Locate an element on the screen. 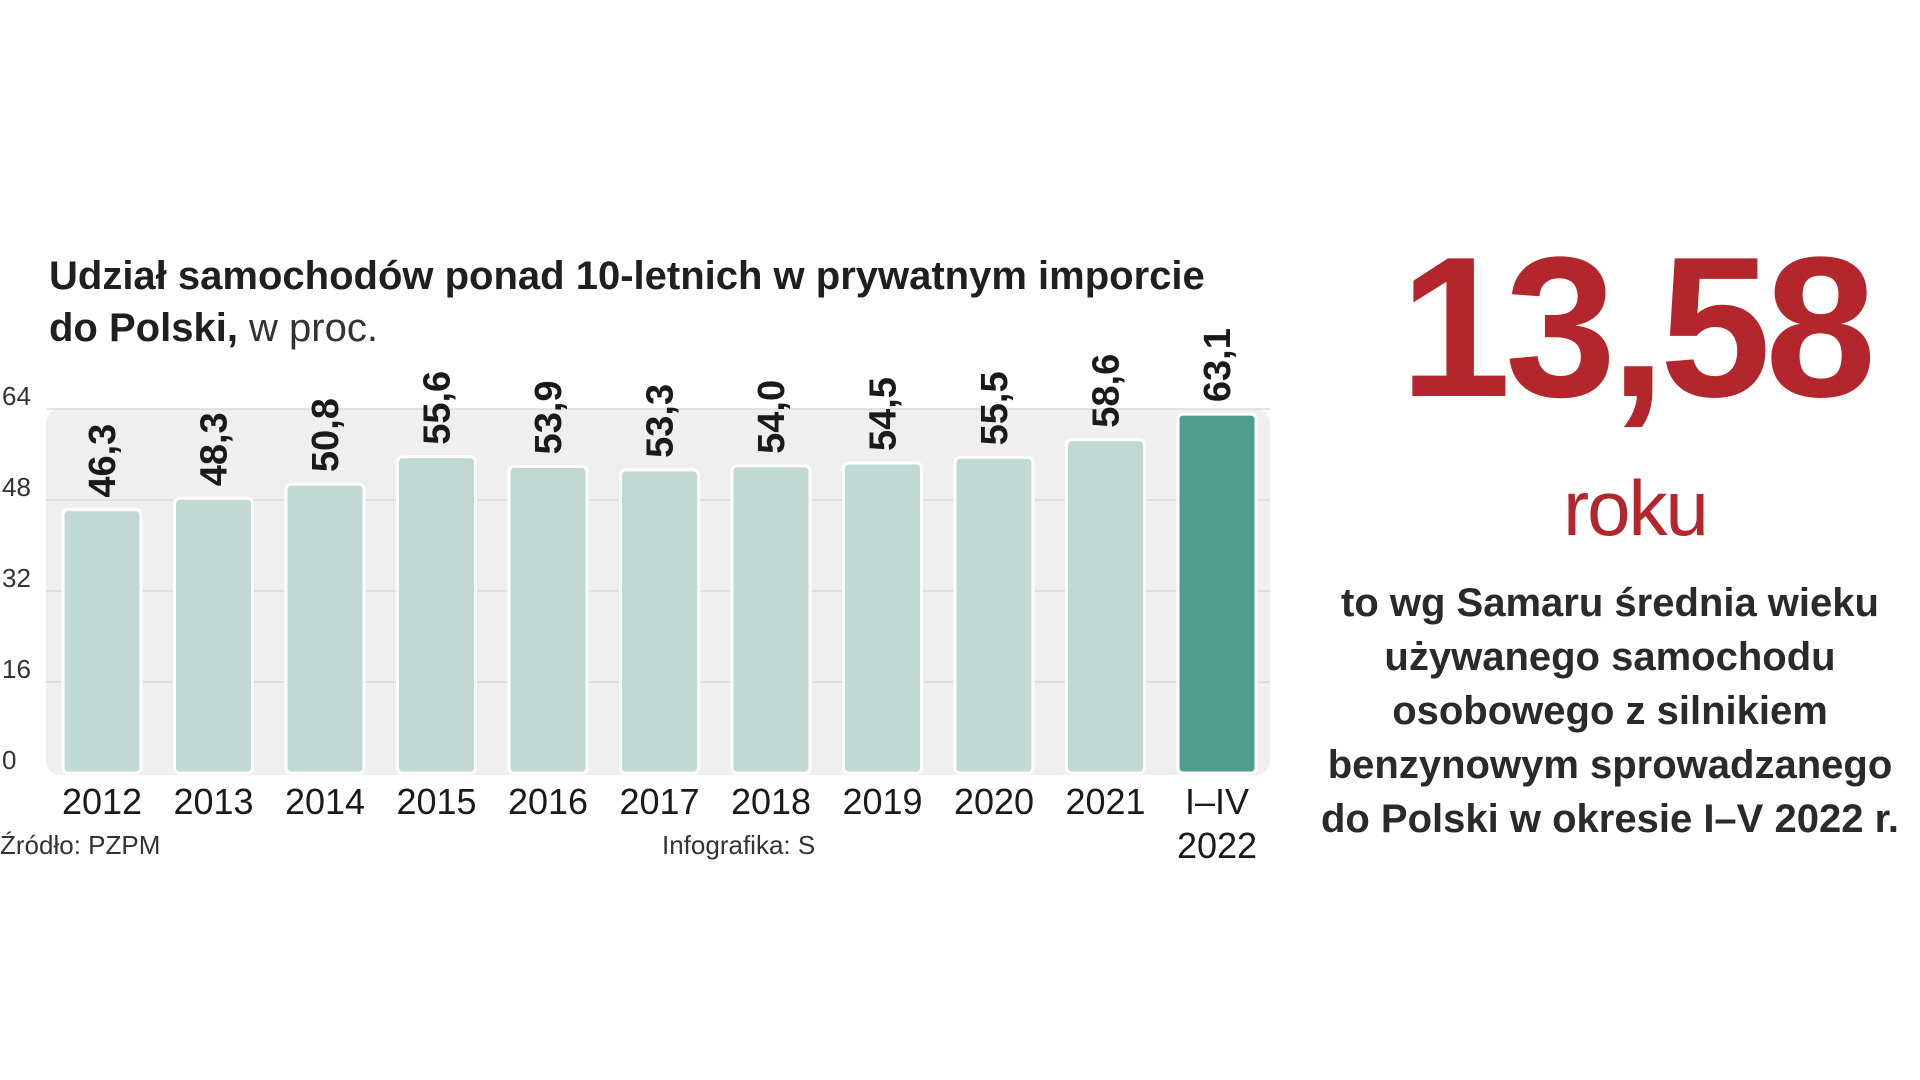  y-tick-label: 64 is located at coordinates (16, 396).